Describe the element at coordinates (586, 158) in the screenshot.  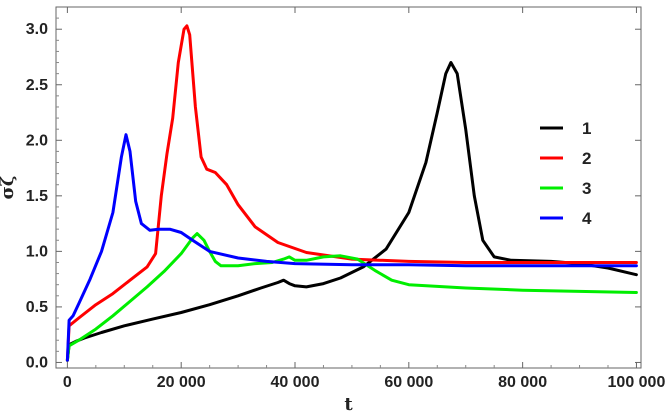
I see `legend-label-2: 2` at that location.